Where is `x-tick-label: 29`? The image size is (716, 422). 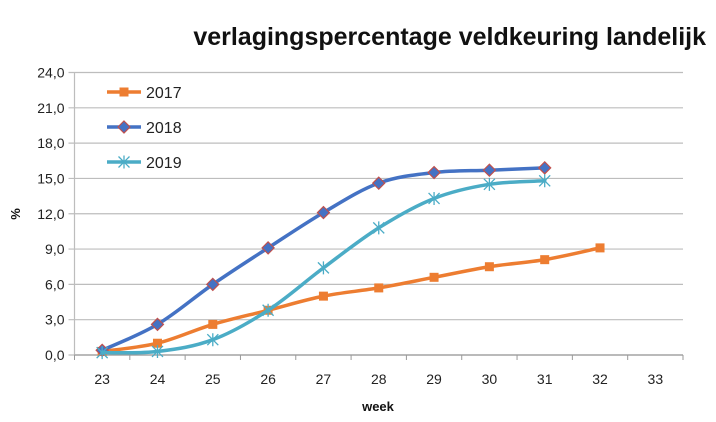
x-tick-label: 29 is located at coordinates (434, 379).